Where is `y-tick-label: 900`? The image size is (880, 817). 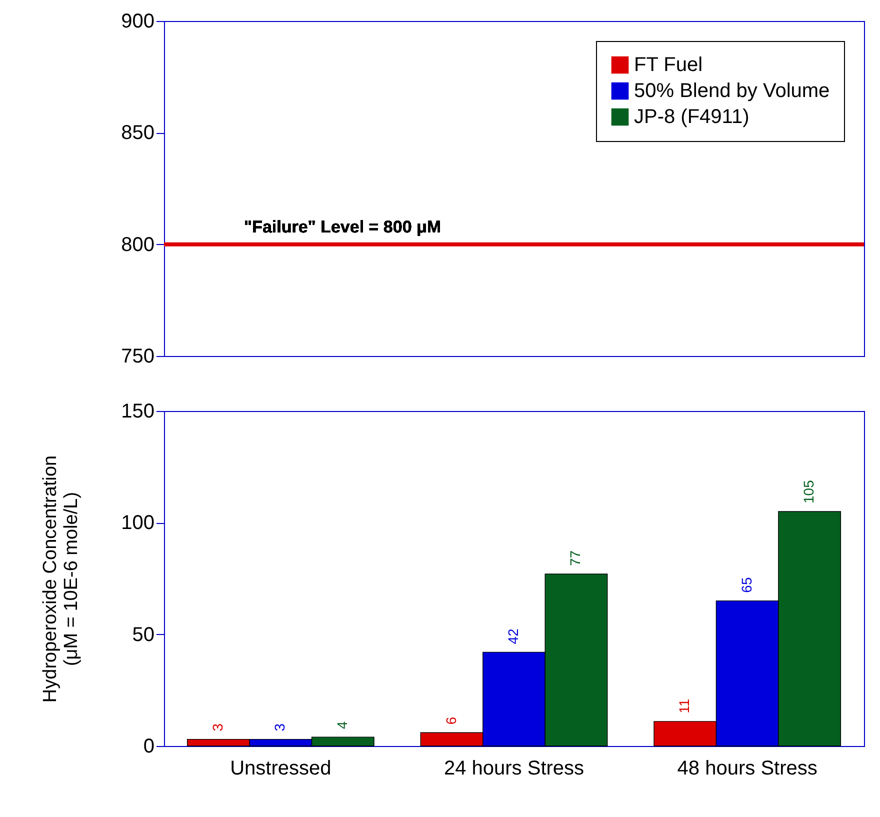 y-tick-label: 900 is located at coordinates (137, 21).